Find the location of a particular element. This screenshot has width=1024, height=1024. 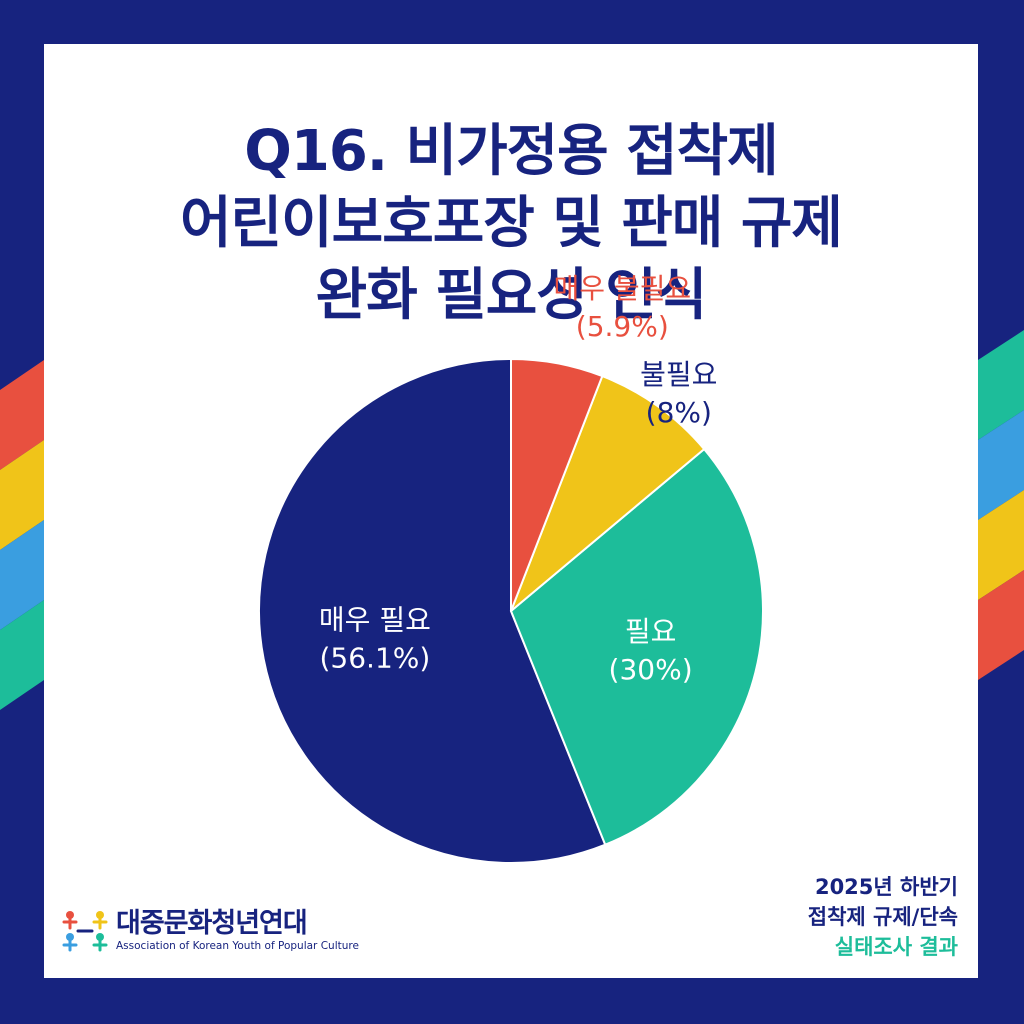

left-stripe-blue is located at coordinates (22, 575).